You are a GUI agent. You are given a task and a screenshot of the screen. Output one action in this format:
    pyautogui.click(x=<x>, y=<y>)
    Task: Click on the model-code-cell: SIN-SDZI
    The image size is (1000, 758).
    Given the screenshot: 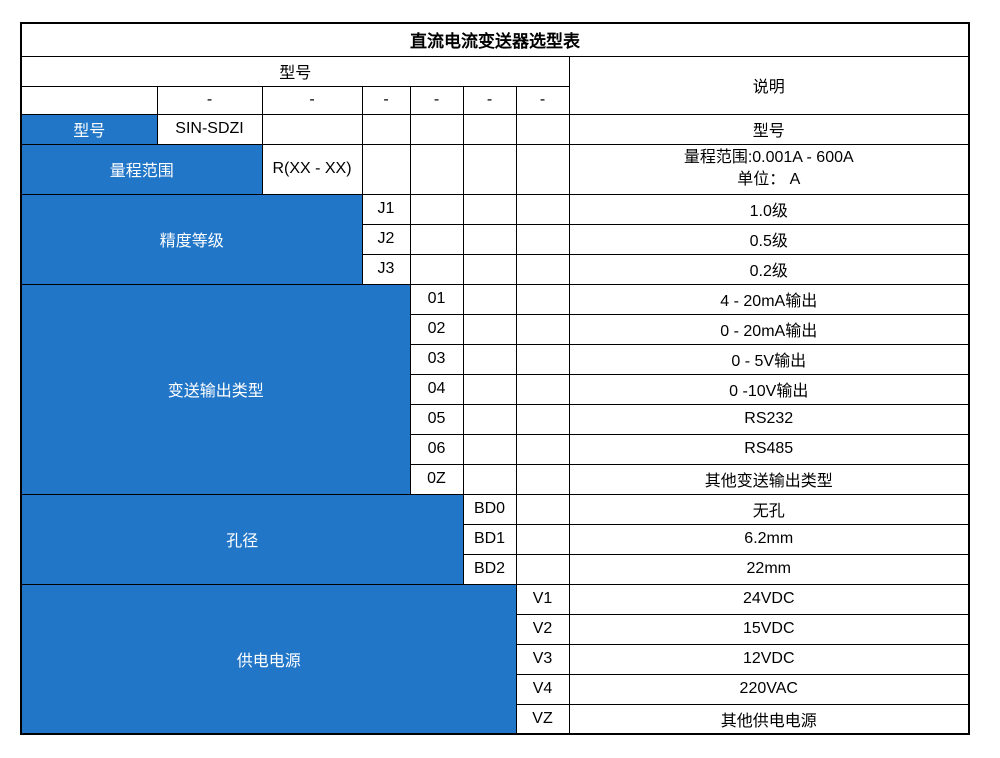 What is the action you would take?
    pyautogui.click(x=209, y=129)
    